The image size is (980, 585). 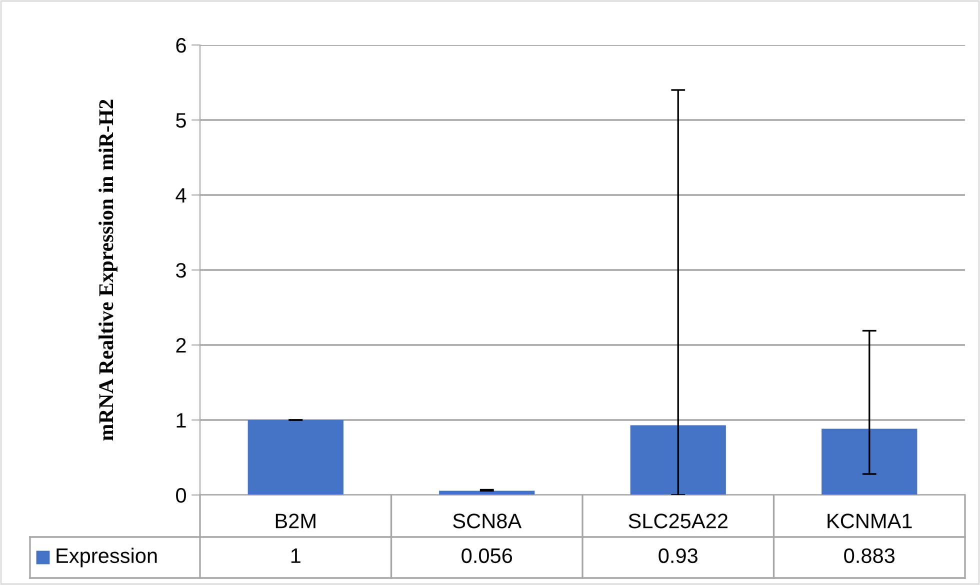 I want to click on x-tick-label: B2M, so click(x=296, y=521).